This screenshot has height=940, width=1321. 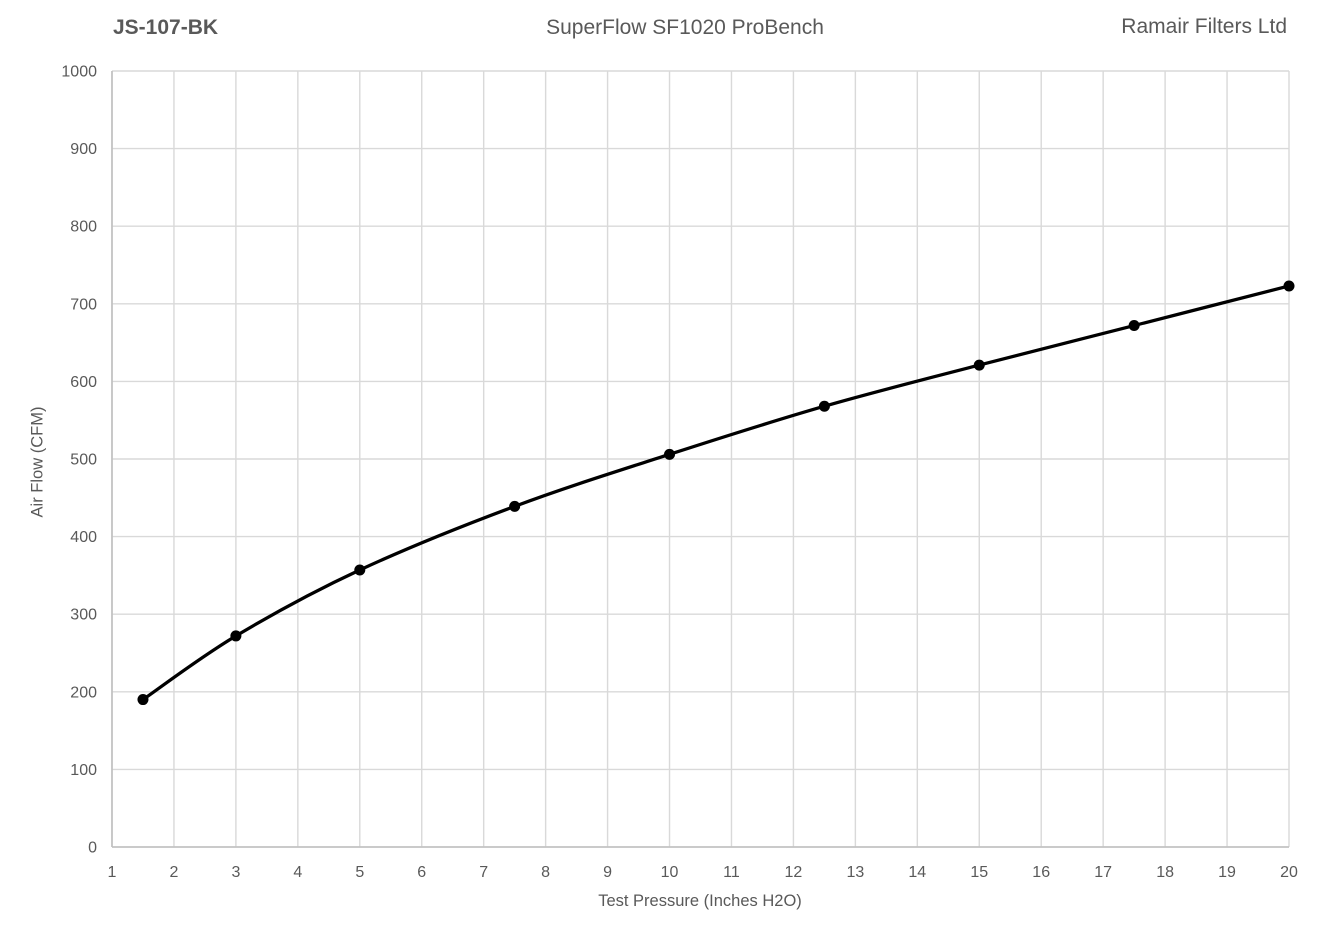 What do you see at coordinates (1165, 872) in the screenshot?
I see `x-tick-label: 18` at bounding box center [1165, 872].